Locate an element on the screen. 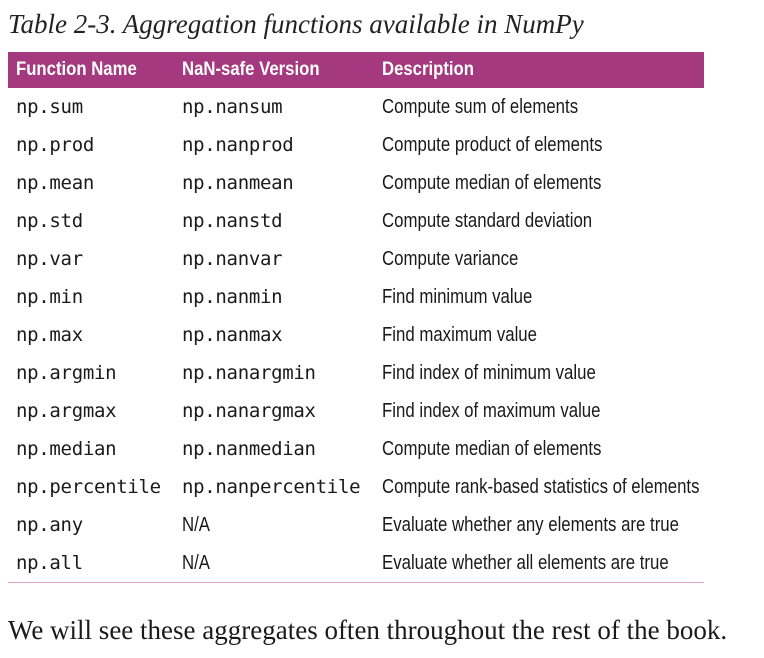 This screenshot has width=764, height=658. function-name-cell: np.sum is located at coordinates (49, 107).